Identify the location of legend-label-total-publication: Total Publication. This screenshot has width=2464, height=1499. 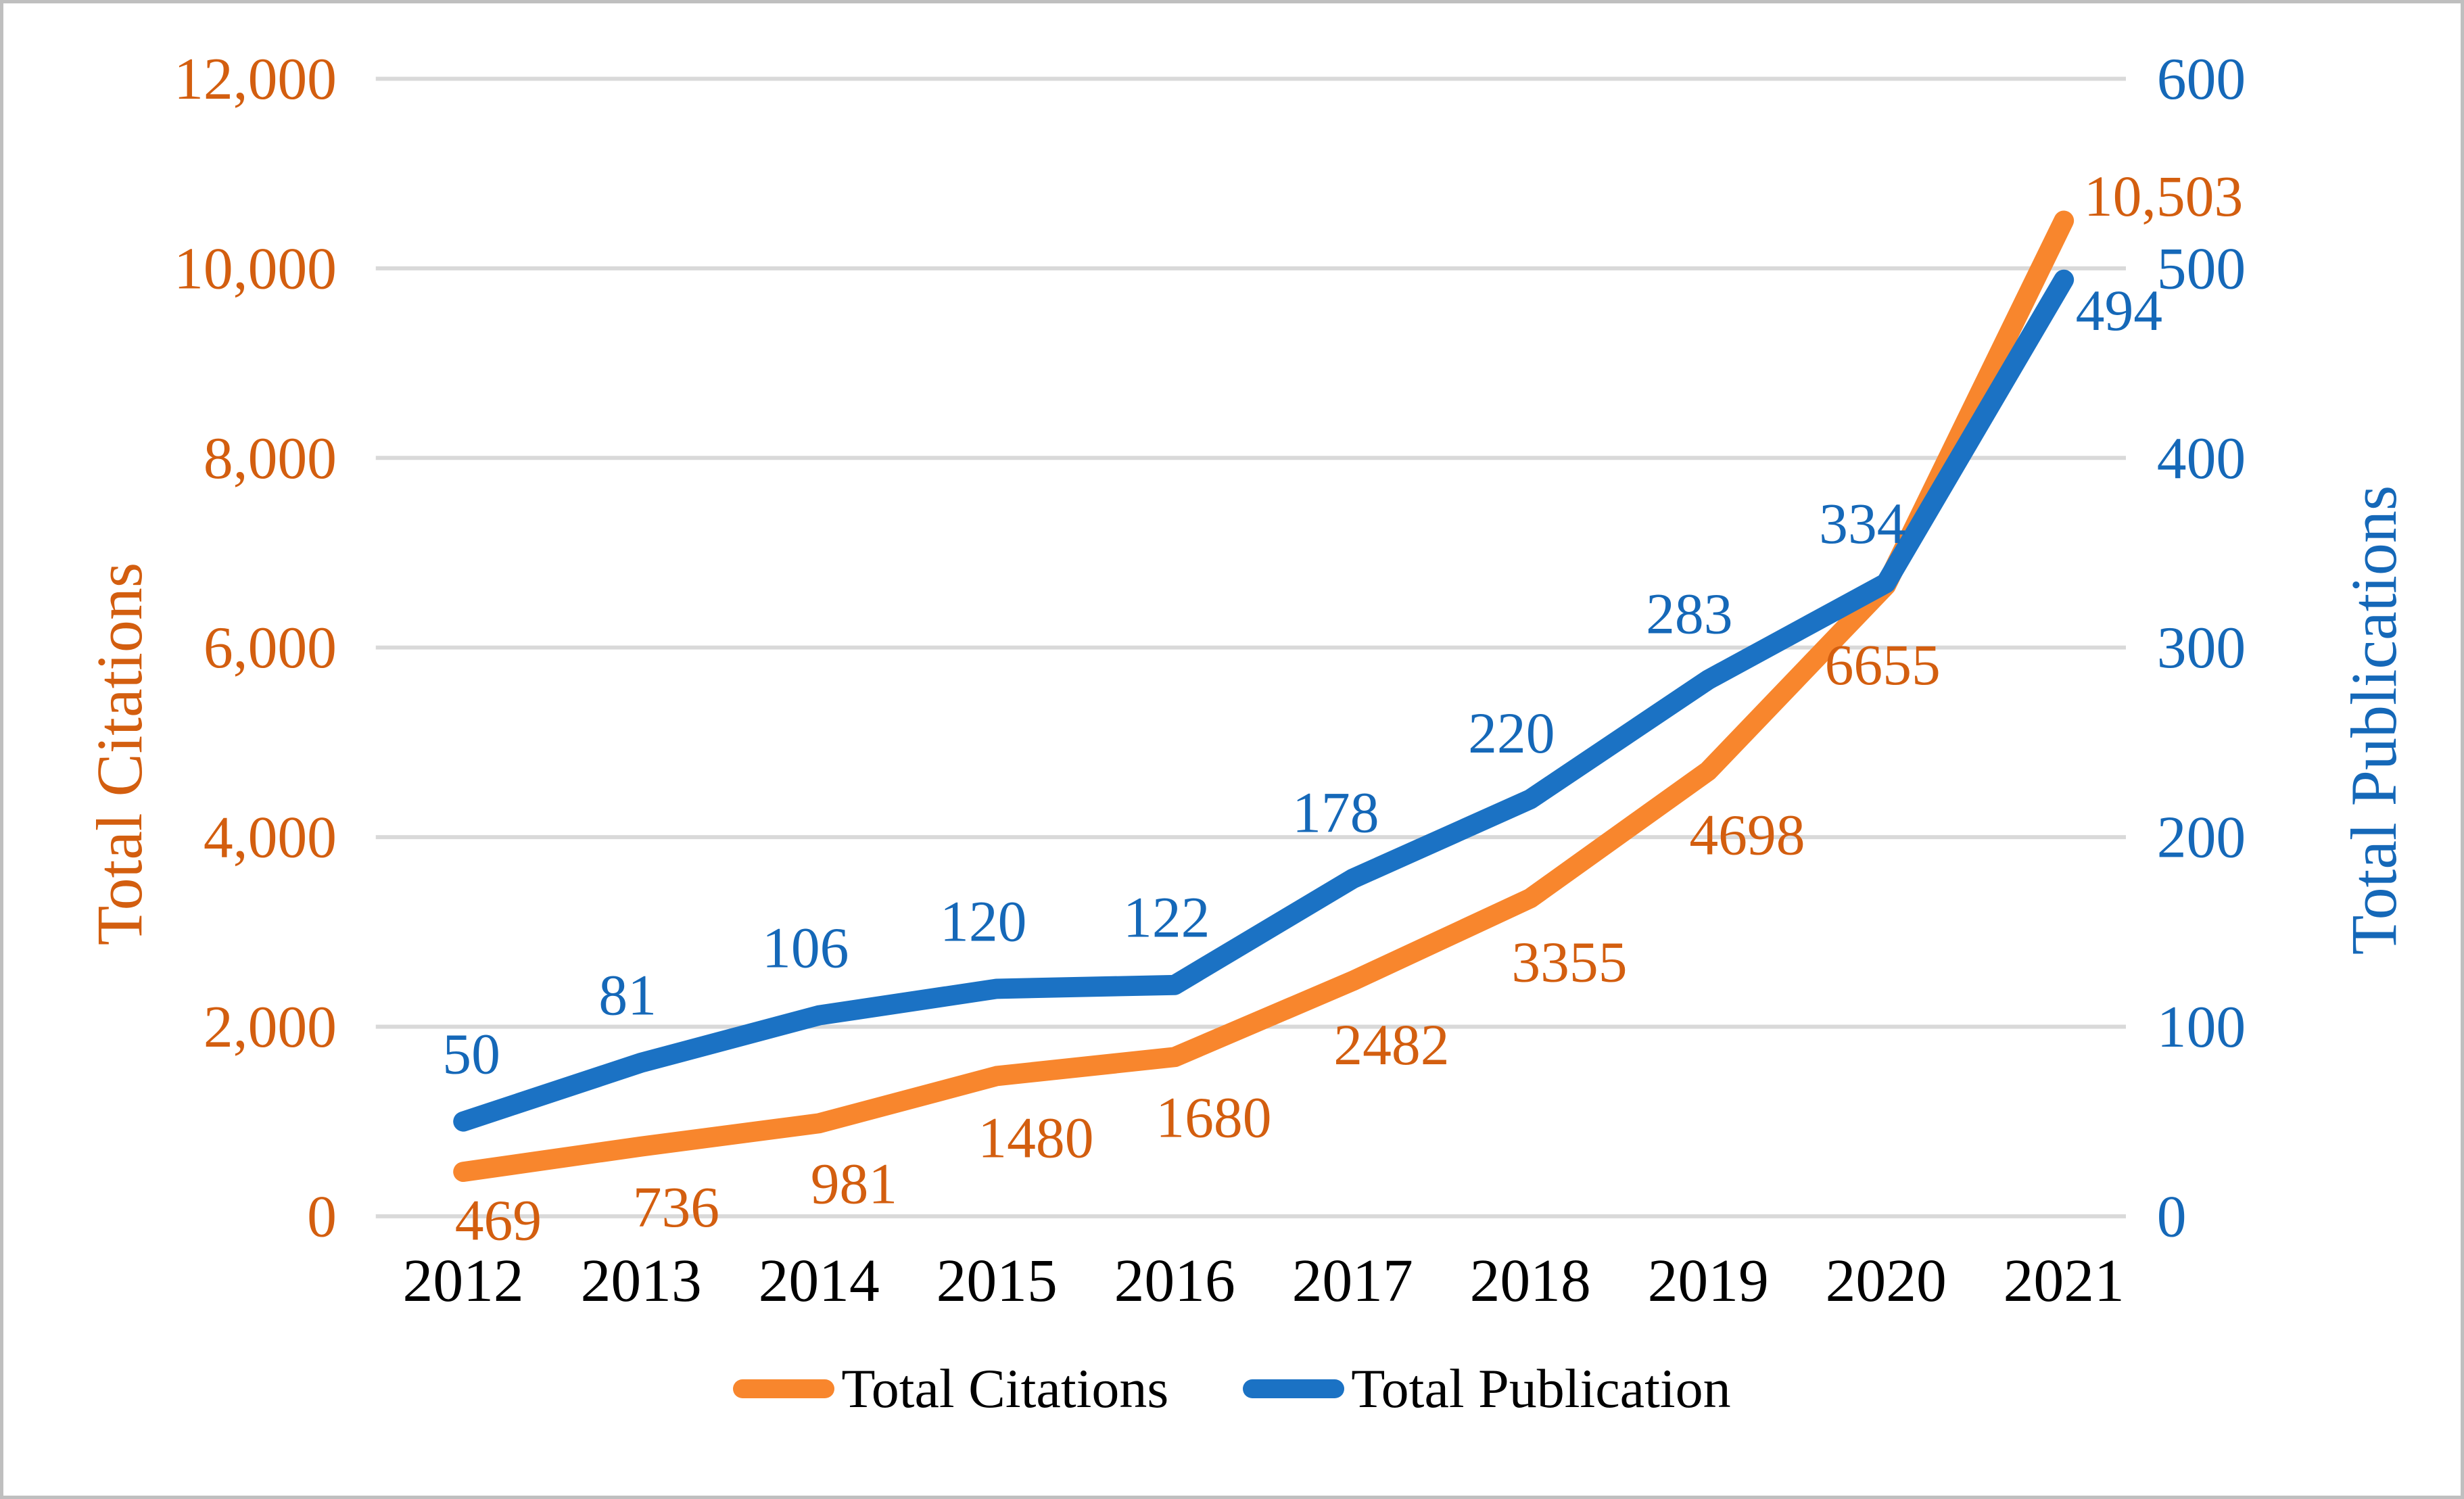
(1541, 1389).